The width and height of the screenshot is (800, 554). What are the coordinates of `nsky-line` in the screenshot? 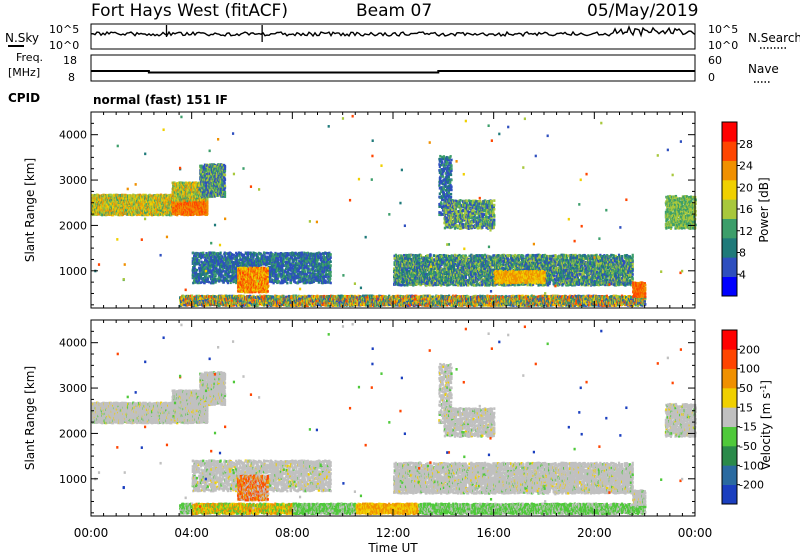 It's located at (393, 31).